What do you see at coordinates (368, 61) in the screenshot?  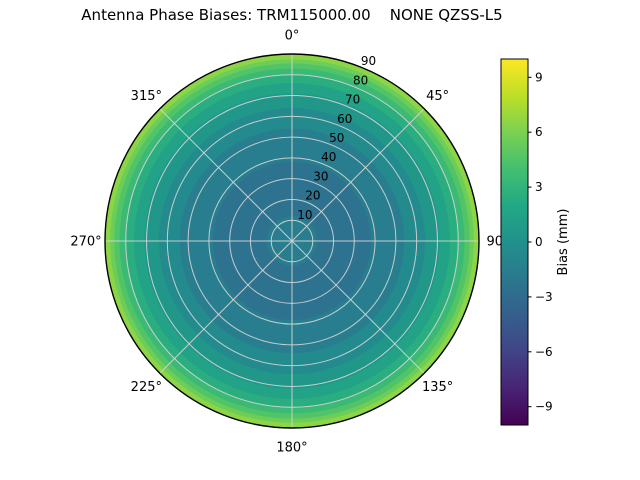 I see `radial-tick-label: 90` at bounding box center [368, 61].